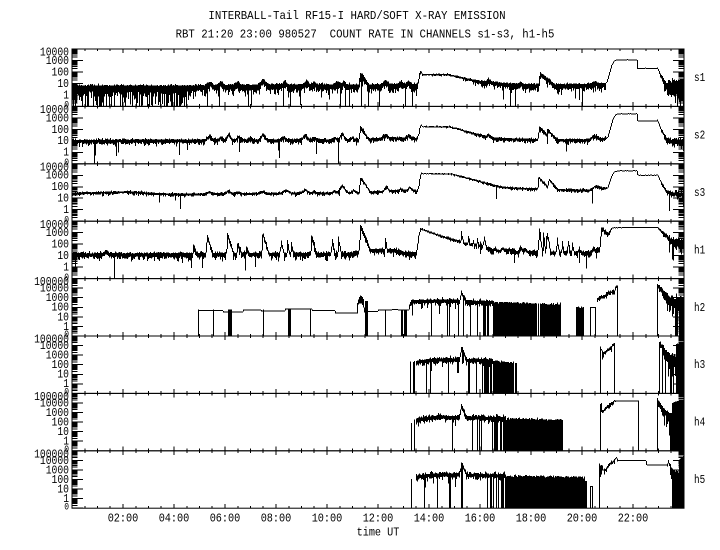  Describe the element at coordinates (123, 519) in the screenshot. I see `svg-text: 02:00` at that location.